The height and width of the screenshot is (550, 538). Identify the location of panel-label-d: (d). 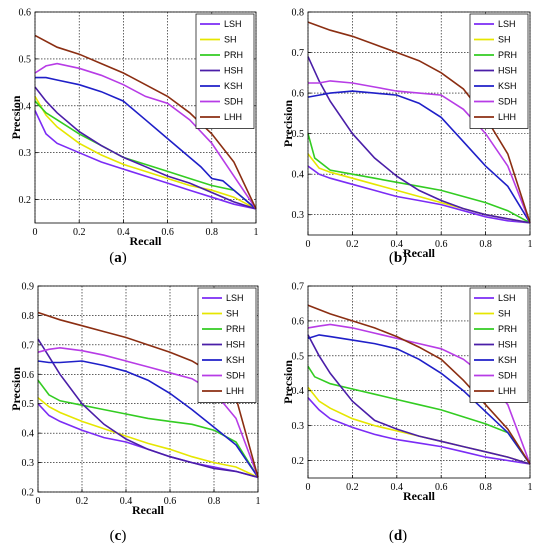
(398, 536).